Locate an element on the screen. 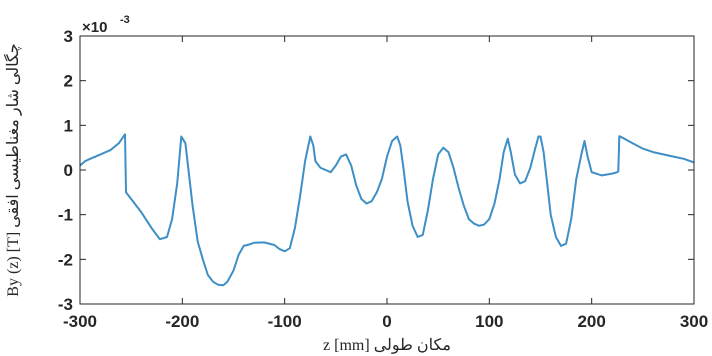  x-tick-label: -300 is located at coordinates (80, 321).